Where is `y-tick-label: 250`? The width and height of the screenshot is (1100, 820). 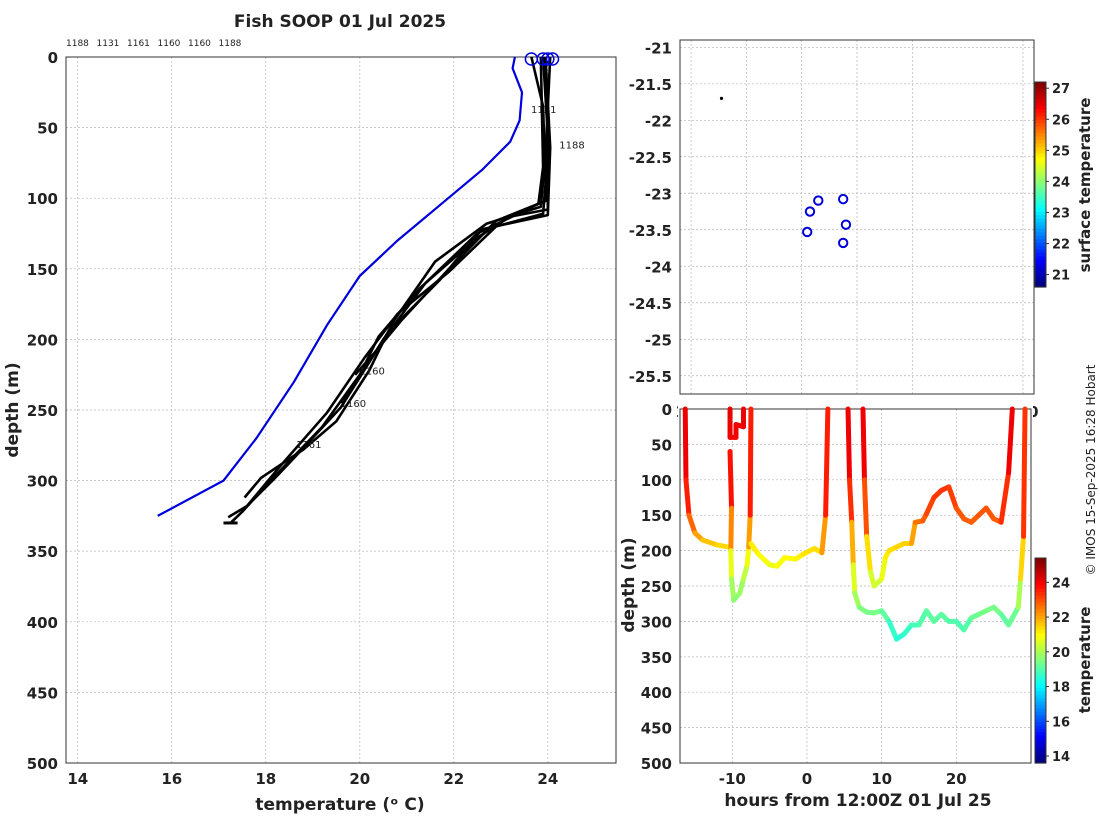 y-tick-label: 250 is located at coordinates (42, 411).